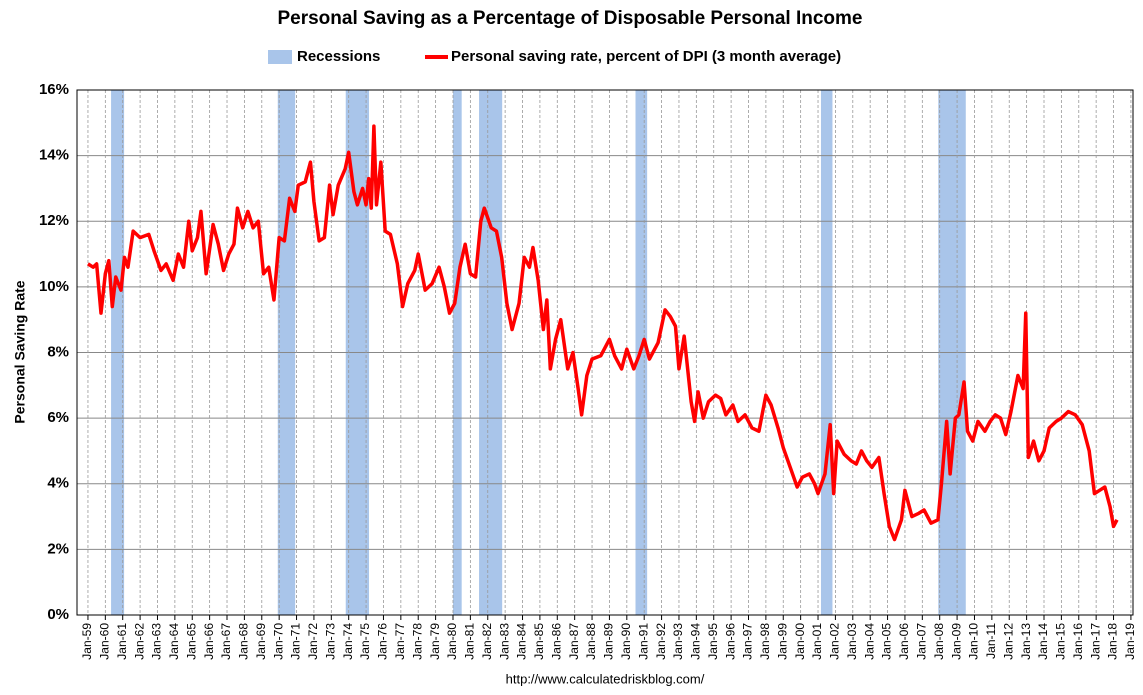 Image resolution: width=1143 pixels, height=695 pixels. I want to click on x-tick-label: Jan-19, so click(1130, 641).